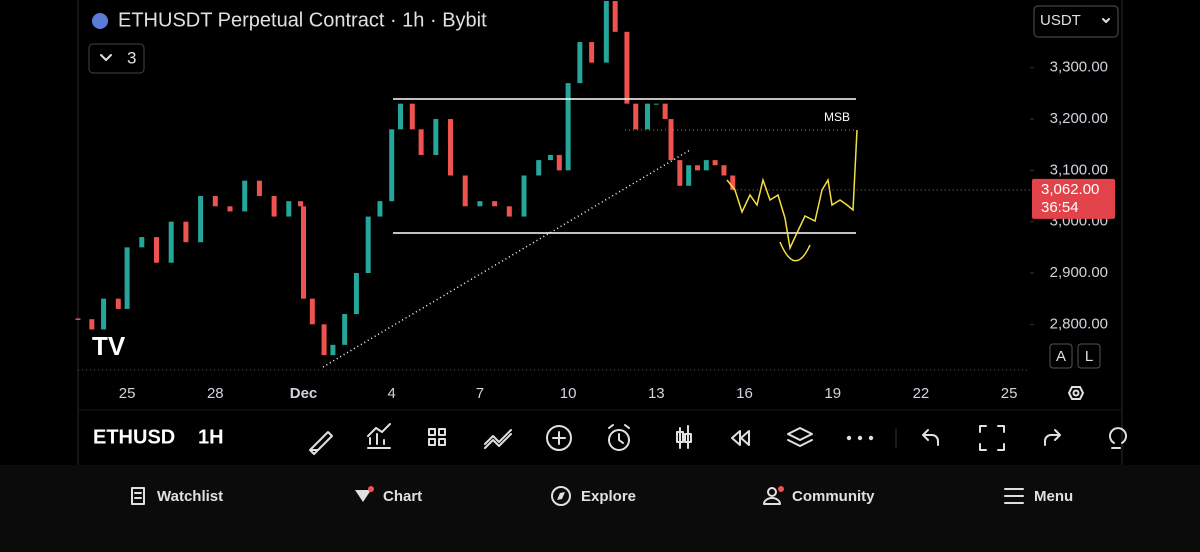 Image resolution: width=1200 pixels, height=552 pixels. Describe the element at coordinates (106, 57) in the screenshot. I see `chevron` at that location.